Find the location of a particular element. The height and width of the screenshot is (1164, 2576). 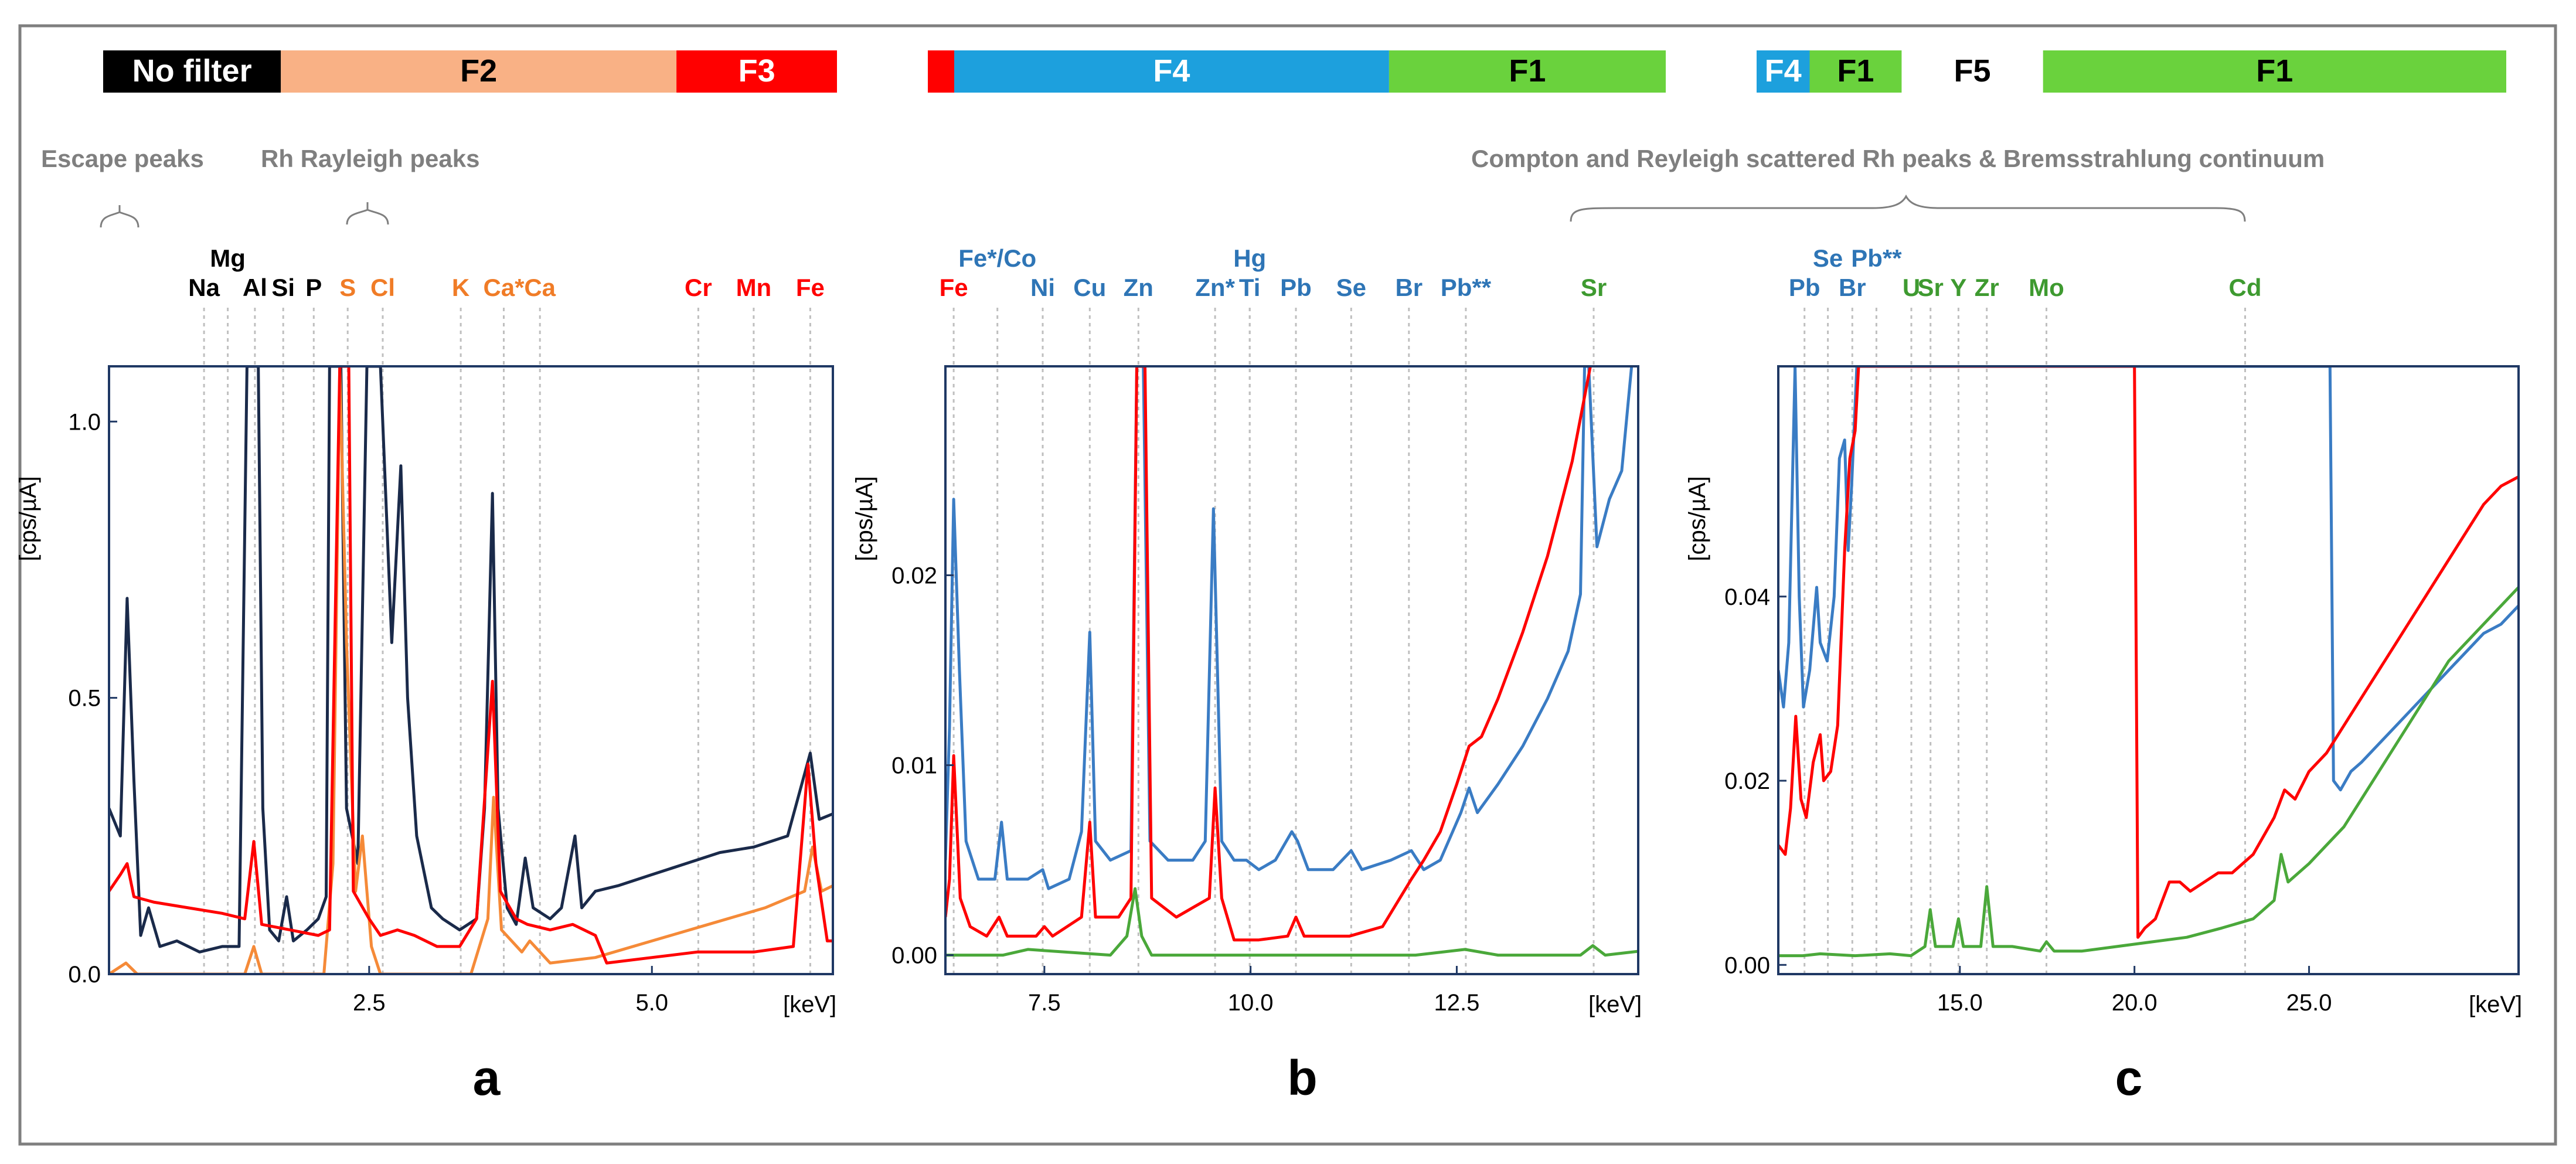

filter-label-c-1: F1 is located at coordinates (1855, 71).